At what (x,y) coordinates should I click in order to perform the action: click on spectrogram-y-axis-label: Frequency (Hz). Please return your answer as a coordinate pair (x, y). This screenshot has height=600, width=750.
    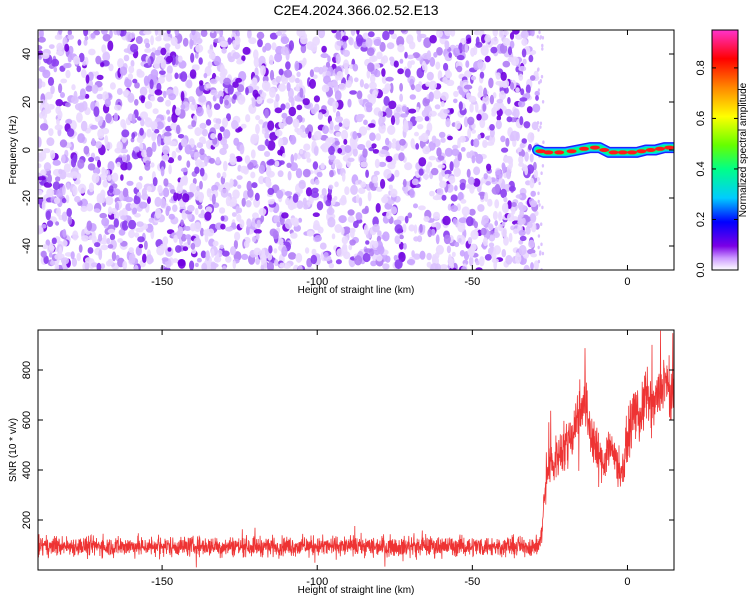
    Looking at the image, I should click on (13, 150).